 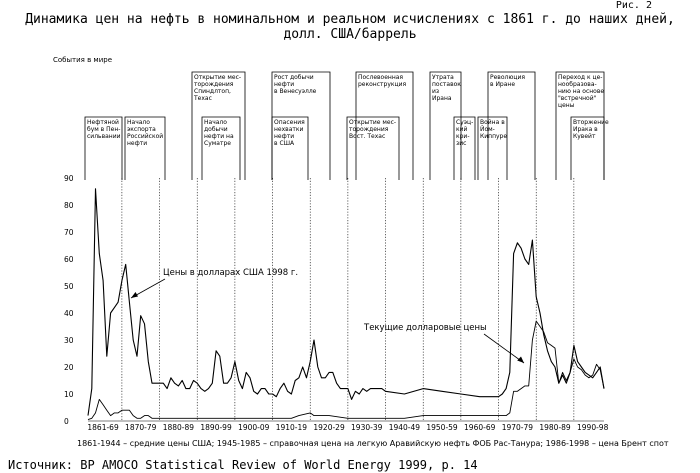 I want to click on event-bottom-text: в США, so click(x=284, y=143).